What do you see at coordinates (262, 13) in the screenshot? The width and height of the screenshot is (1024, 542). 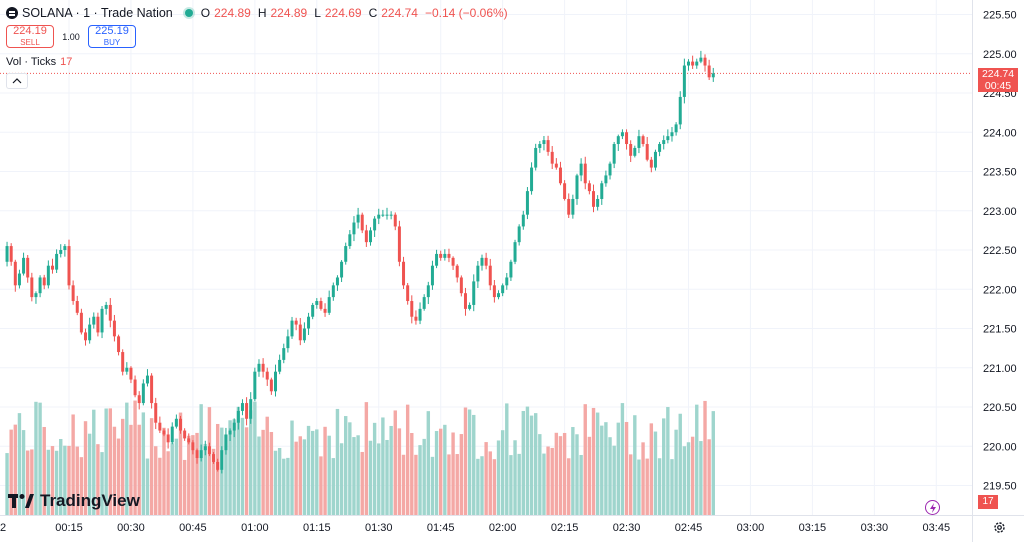 I see `ohlc-high-key: H` at bounding box center [262, 13].